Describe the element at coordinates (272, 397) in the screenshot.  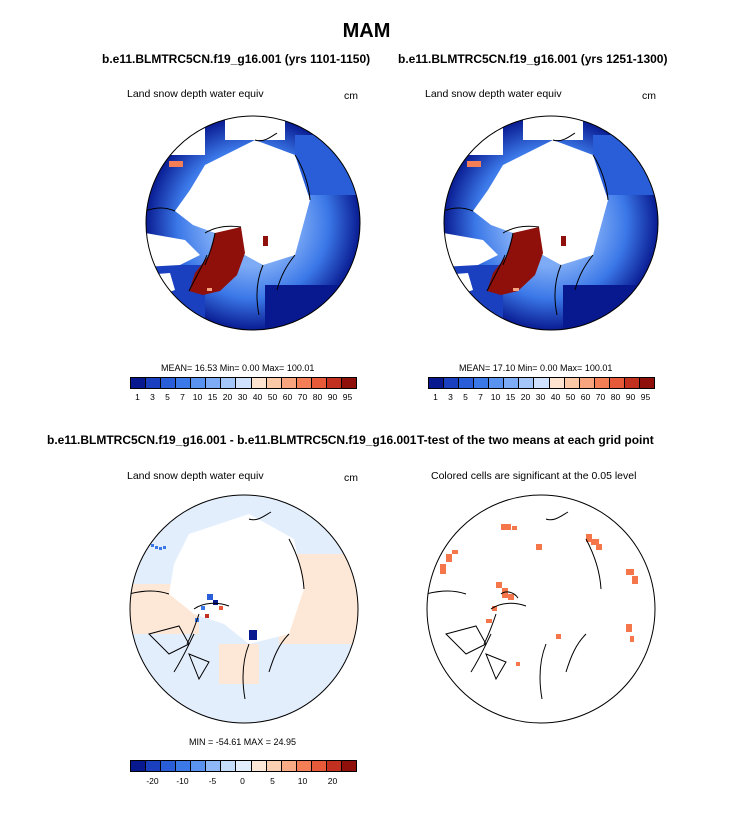
I see `colorbar-tick-label: 50` at that location.